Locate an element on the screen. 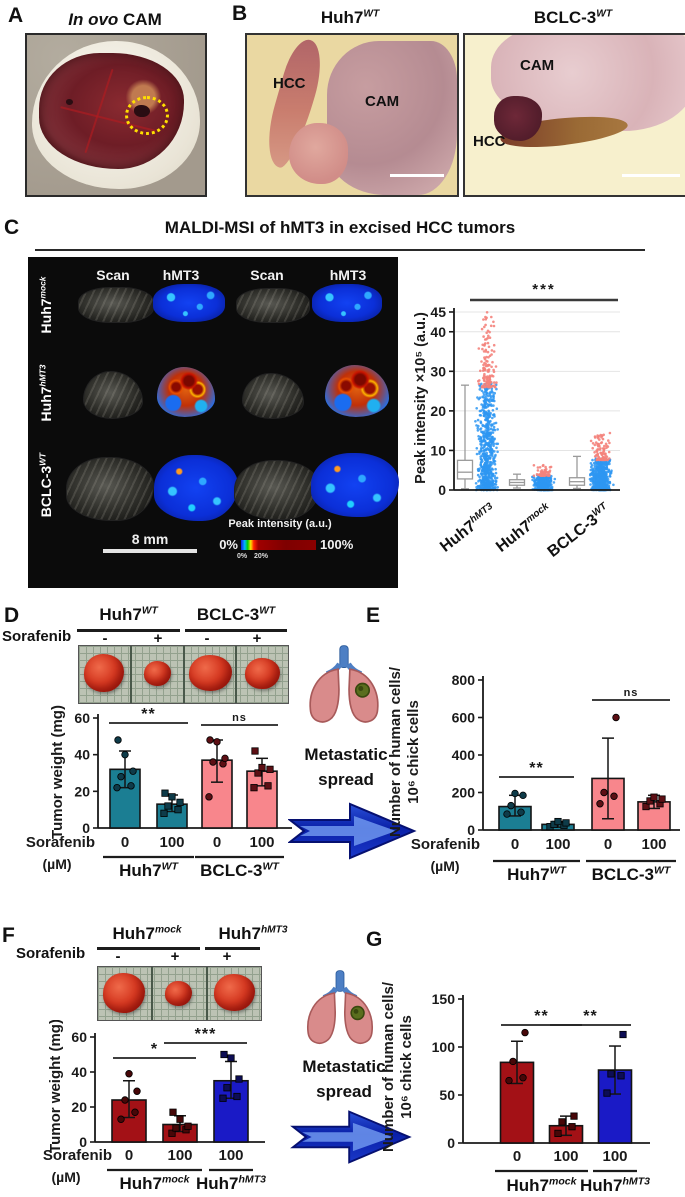 This screenshot has height=1197, width=685. tumor-photo-panel-d is located at coordinates (183, 674).